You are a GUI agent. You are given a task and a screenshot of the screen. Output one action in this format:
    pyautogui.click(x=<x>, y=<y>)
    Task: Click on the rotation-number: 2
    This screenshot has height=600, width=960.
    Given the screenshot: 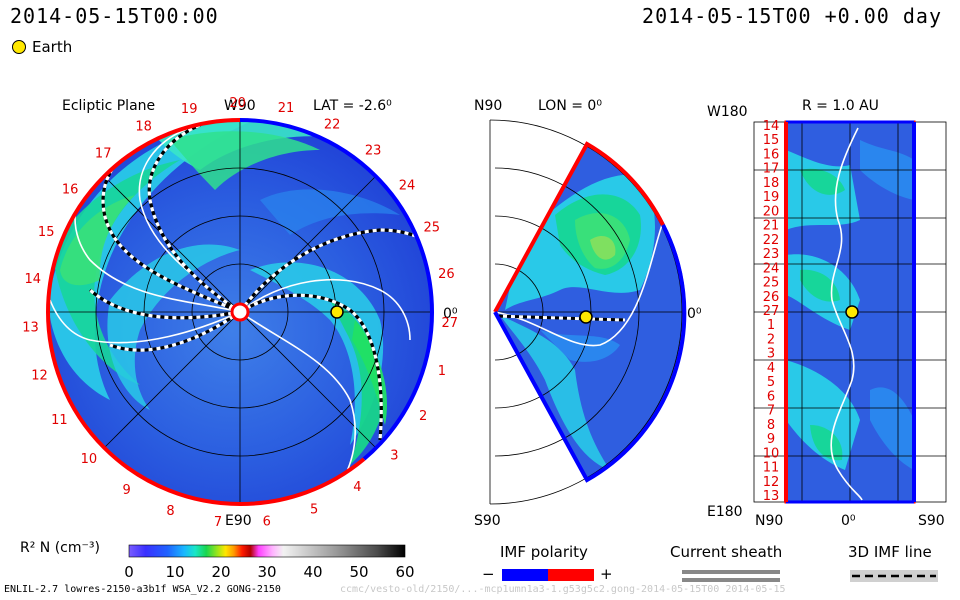 What is the action you would take?
    pyautogui.click(x=423, y=416)
    